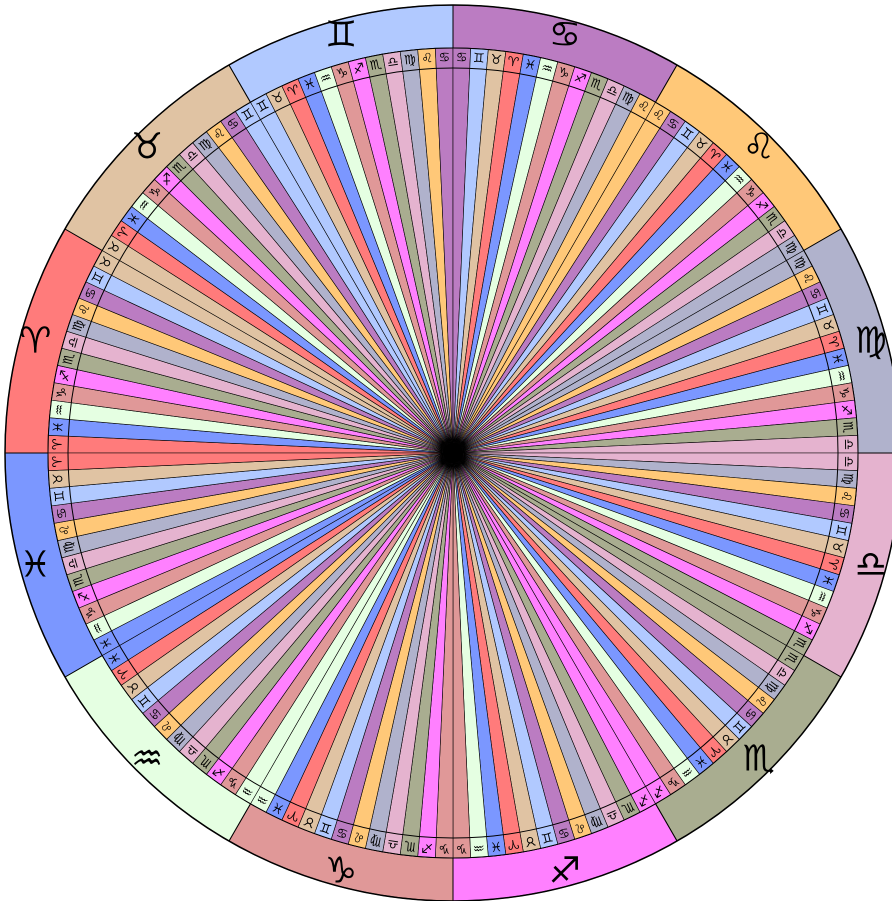  What do you see at coordinates (759, 147) in the screenshot?
I see `outer-glyph-leo: ♌` at bounding box center [759, 147].